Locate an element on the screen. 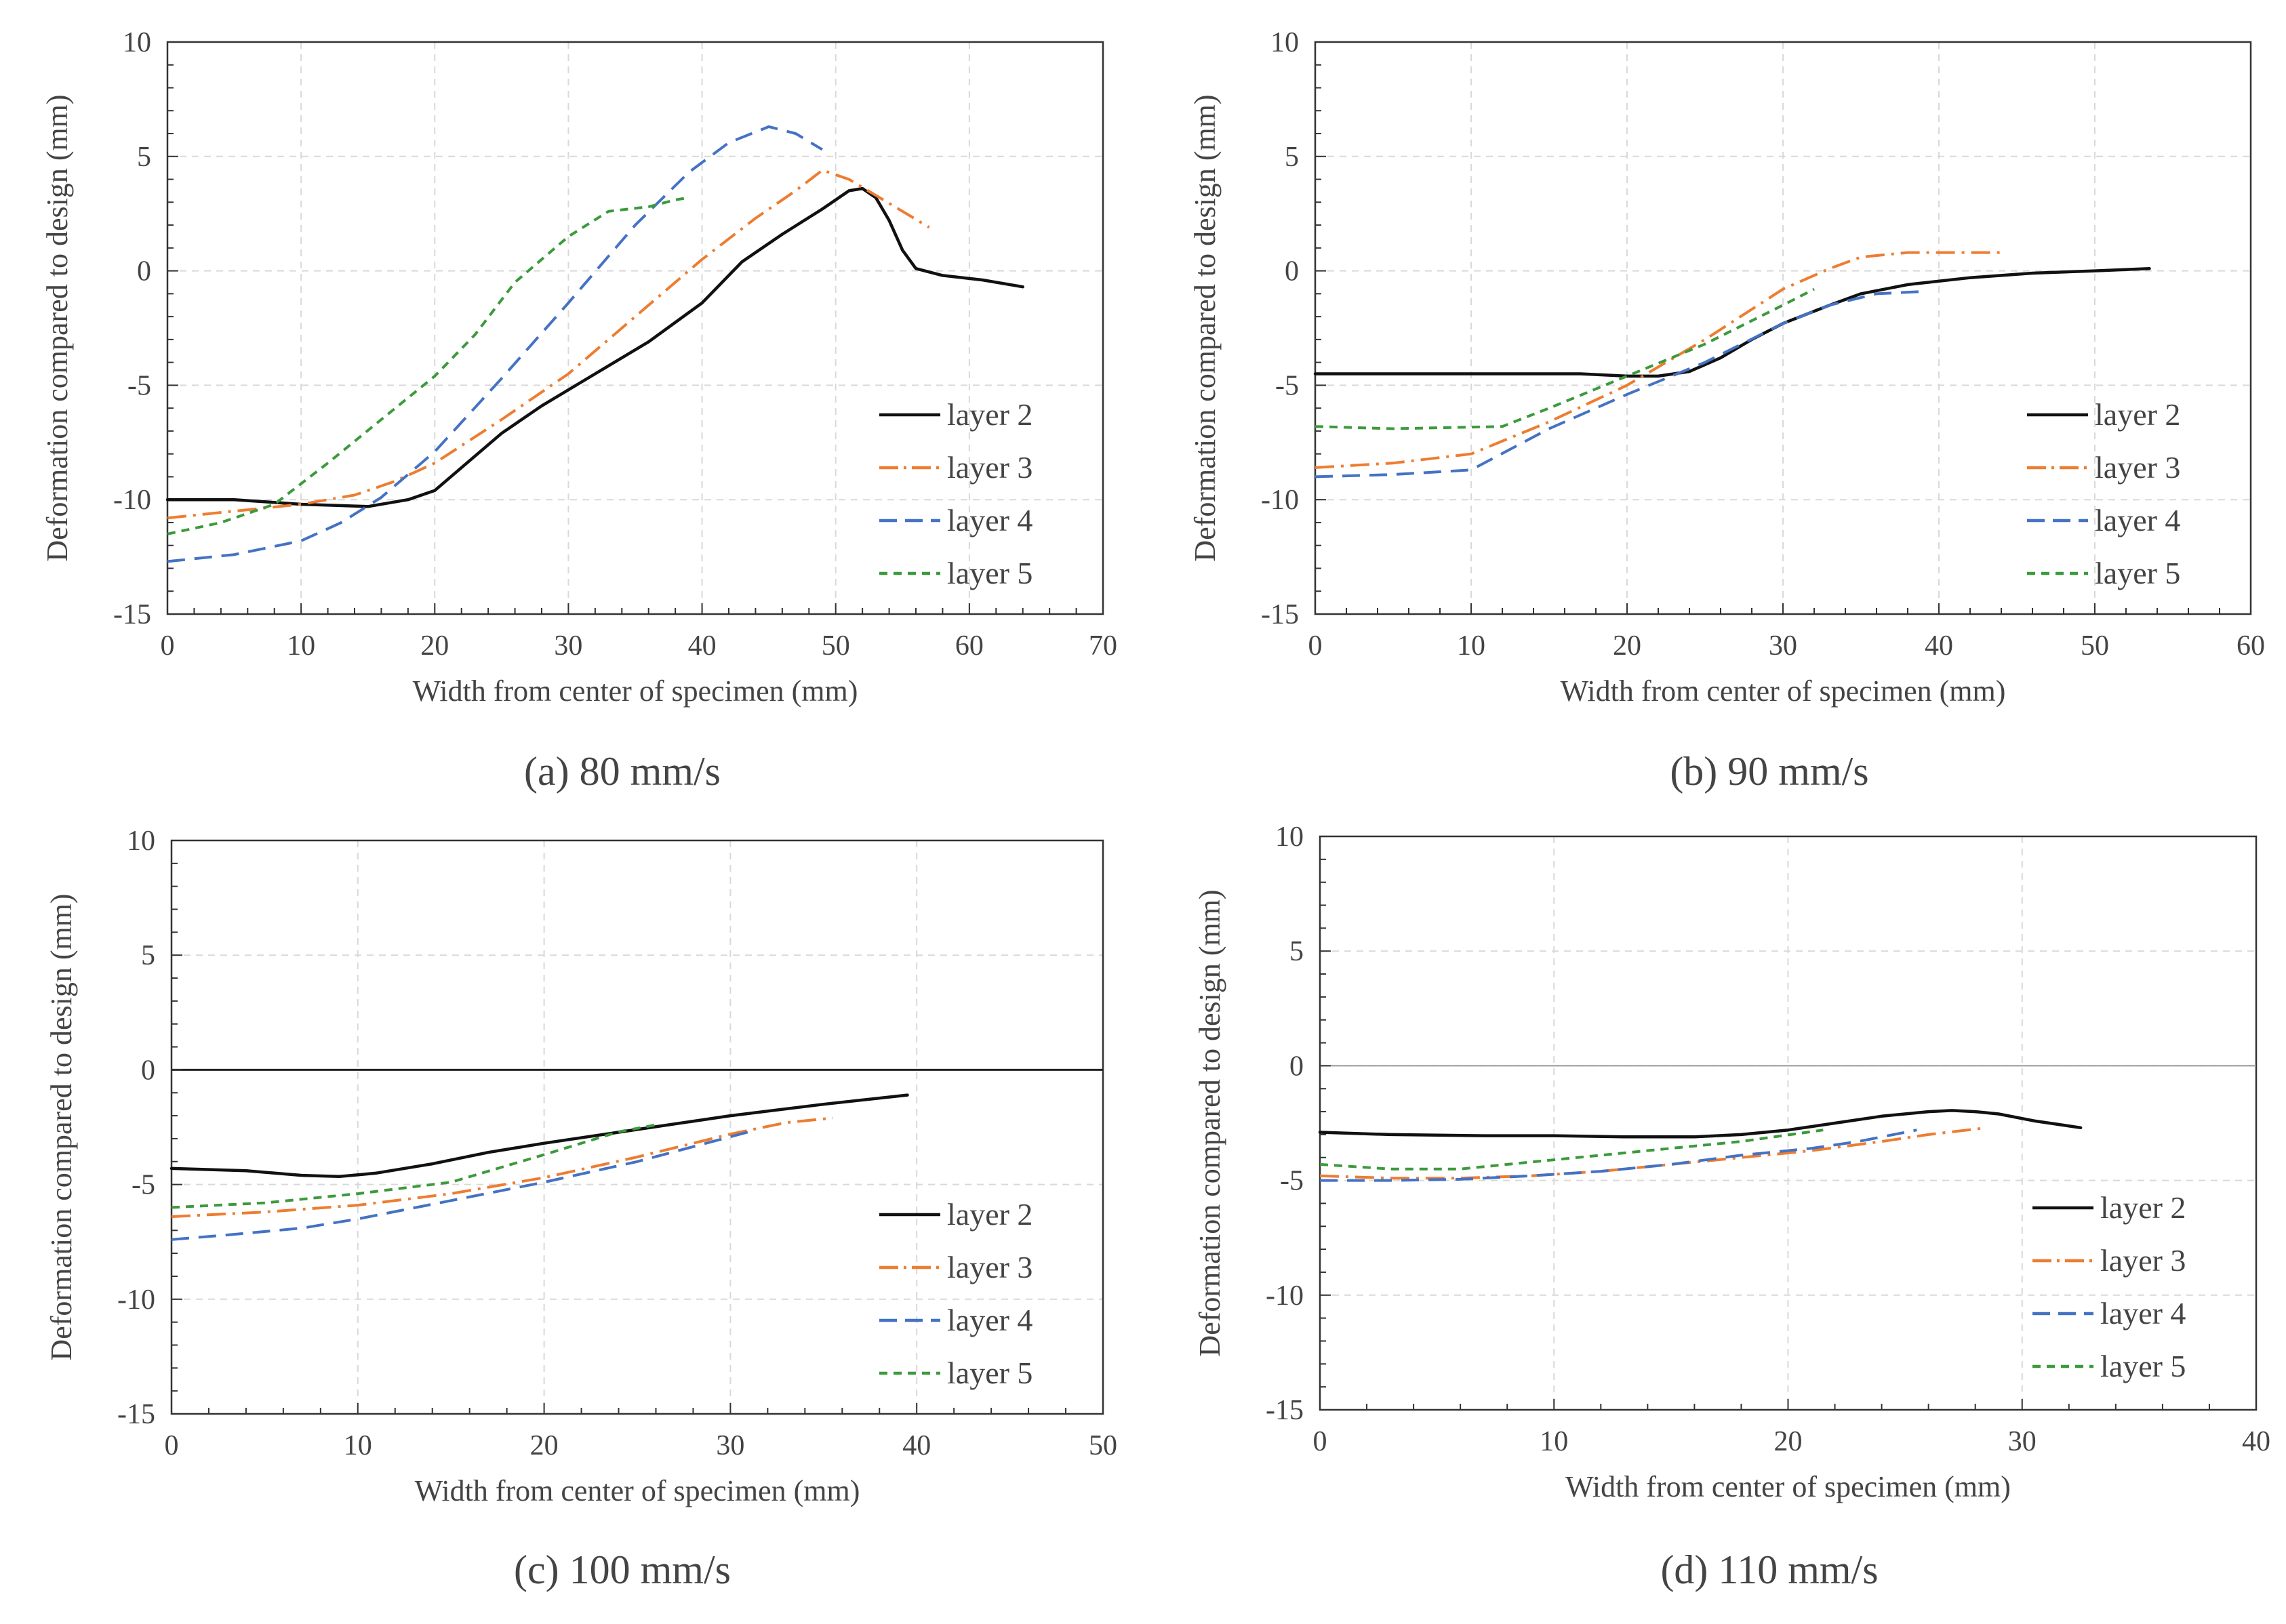 This screenshot has height=1624, width=2286. panel-caption: (a) 80 mm/s is located at coordinates (622, 771).